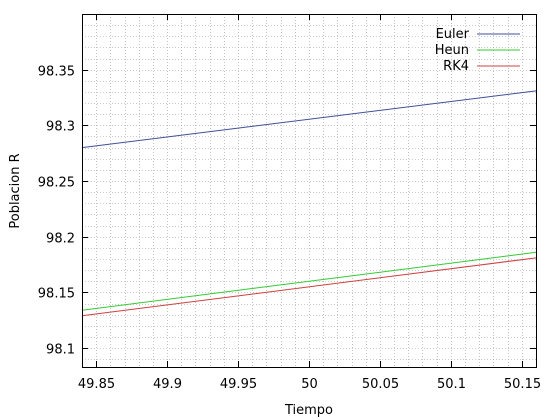 This screenshot has width=560, height=420. What do you see at coordinates (238, 384) in the screenshot?
I see `x-tick-label: 49.95` at bounding box center [238, 384].